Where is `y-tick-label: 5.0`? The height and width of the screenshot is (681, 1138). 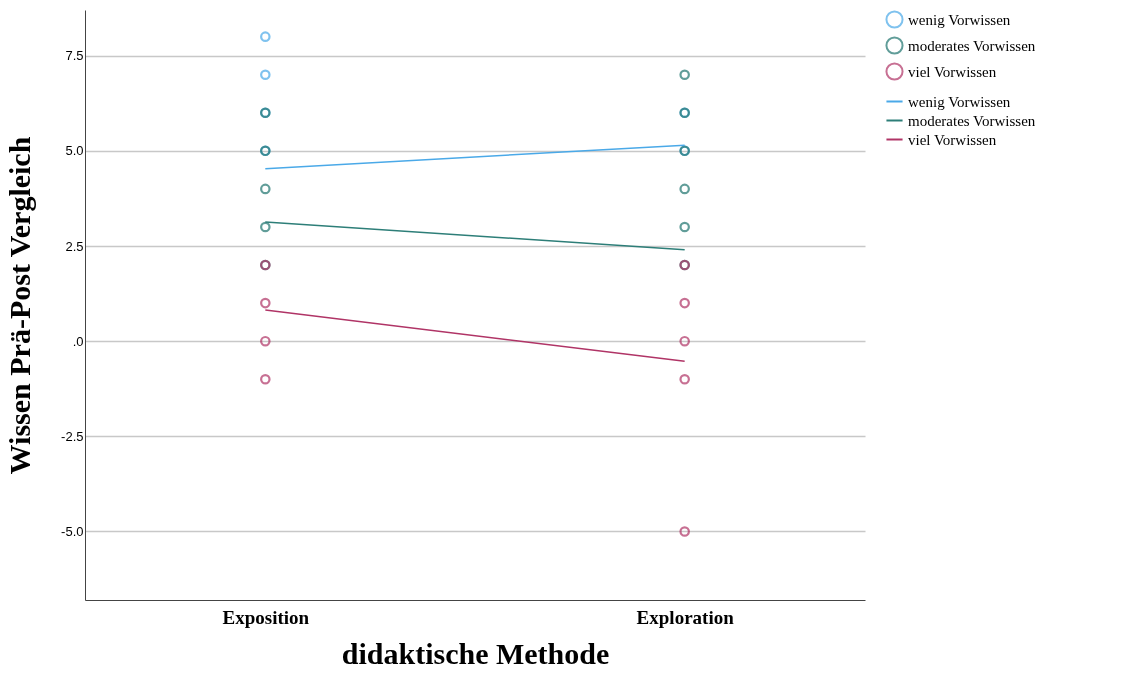
y-tick-label: 5.0 is located at coordinates (74, 151).